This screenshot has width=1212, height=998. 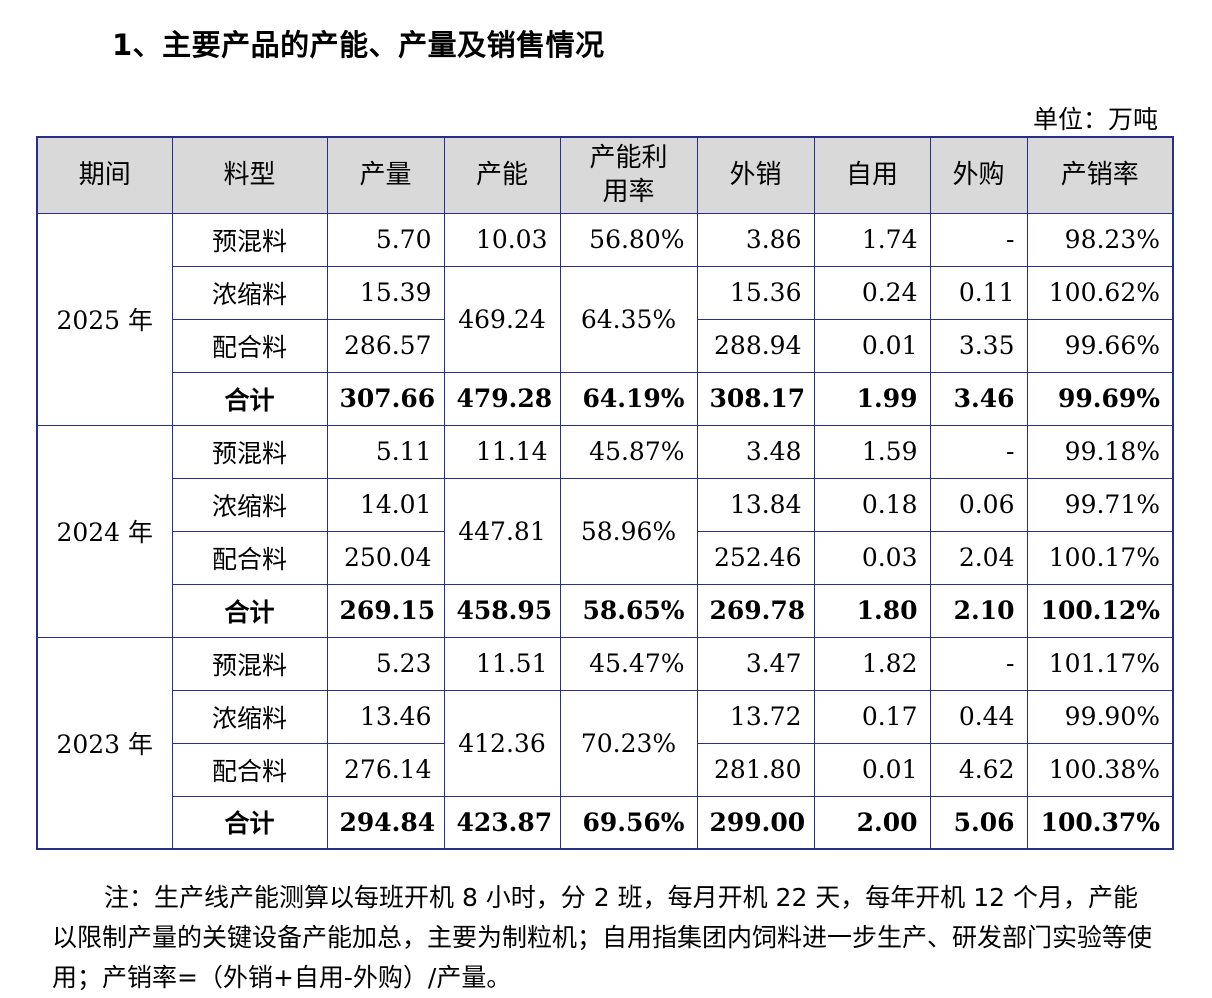 What do you see at coordinates (104, 319) in the screenshot?
I see `period-cell: 2025 年` at bounding box center [104, 319].